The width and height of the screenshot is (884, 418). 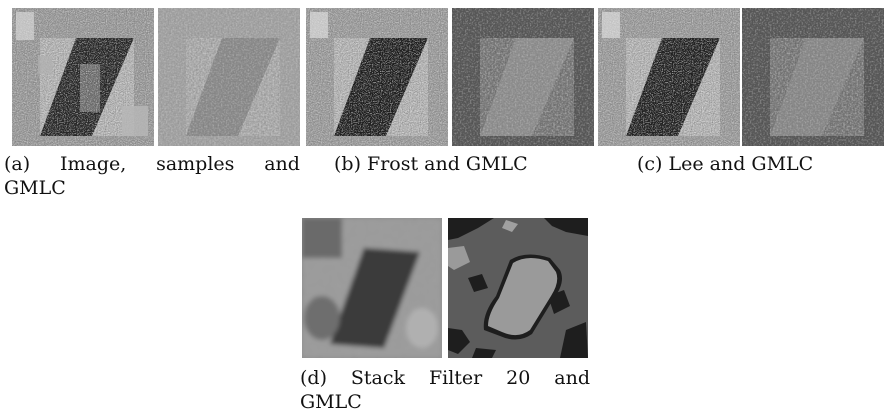 I want to click on panel-d-gmlc, so click(x=518, y=288).